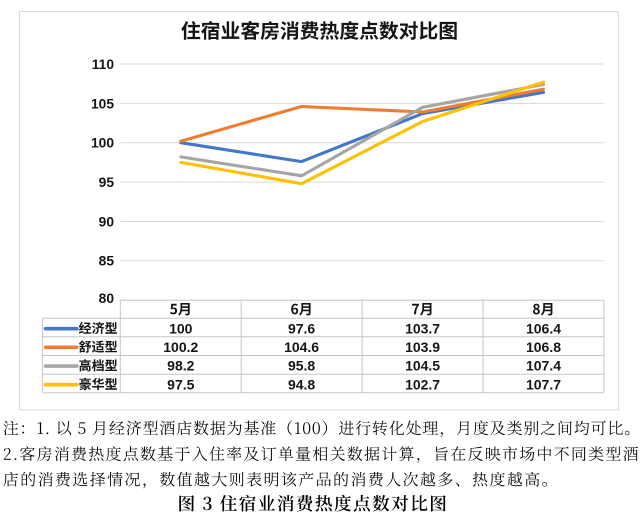 The image size is (642, 525). I want to click on svg-text: 90, so click(107, 221).